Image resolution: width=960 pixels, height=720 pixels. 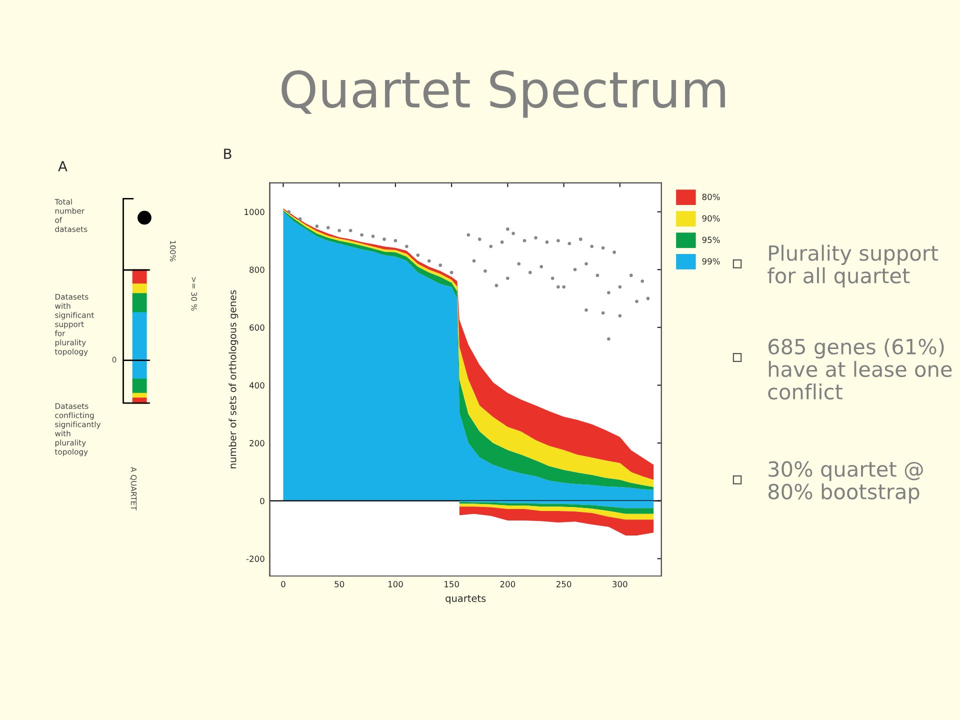 I want to click on legend-label: 90%, so click(x=711, y=218).